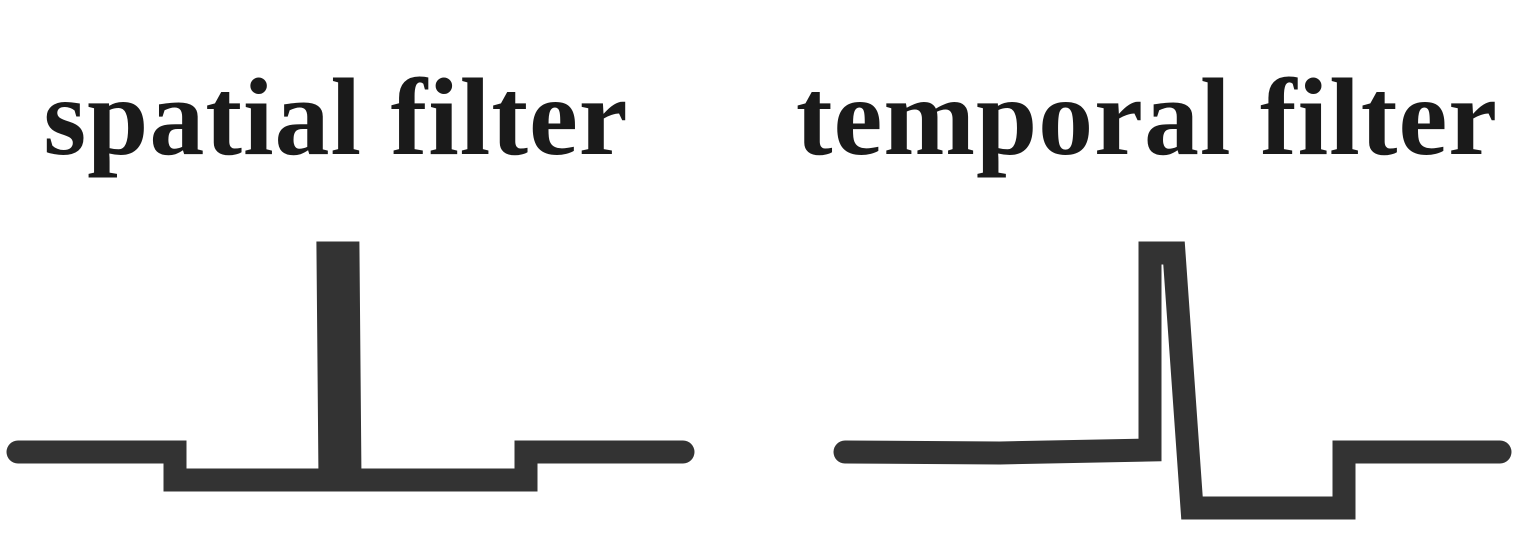 Image resolution: width=1524 pixels, height=557 pixels. I want to click on spatial-filter-title: spatial filter, so click(336, 117).